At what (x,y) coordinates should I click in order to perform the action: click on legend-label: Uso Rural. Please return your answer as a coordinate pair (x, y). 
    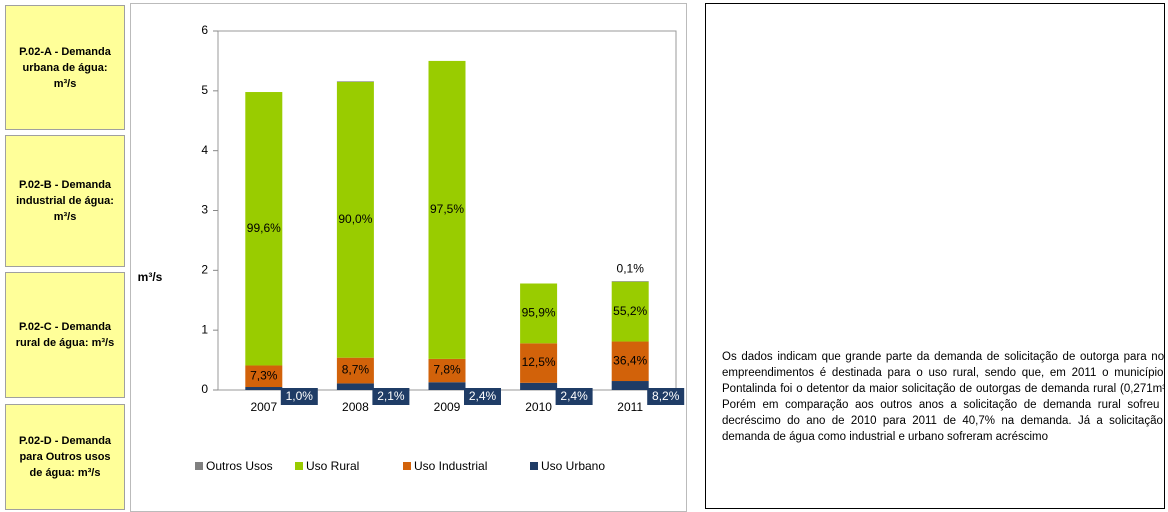
    Looking at the image, I should click on (332, 466).